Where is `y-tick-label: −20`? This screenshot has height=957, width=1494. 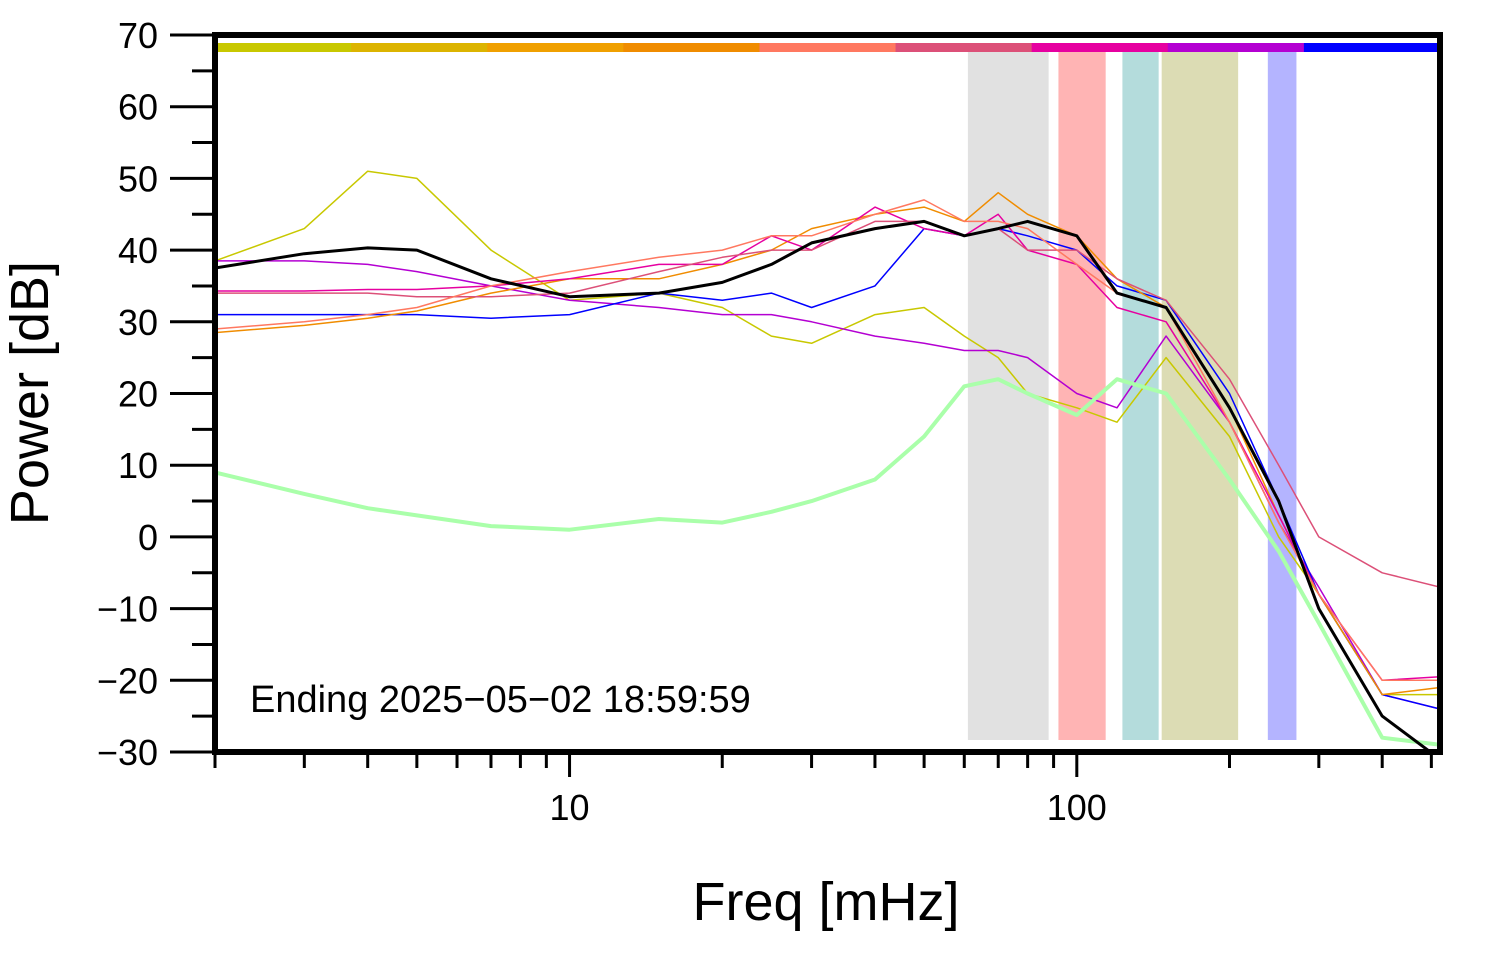 y-tick-label: −20 is located at coordinates (127, 680).